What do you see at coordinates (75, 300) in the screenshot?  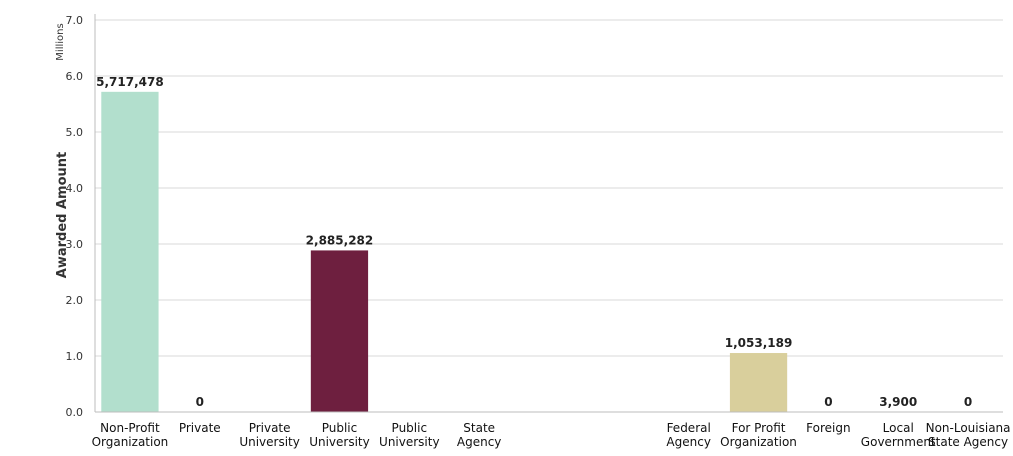 I see `y-tick-label: 2.0` at bounding box center [75, 300].